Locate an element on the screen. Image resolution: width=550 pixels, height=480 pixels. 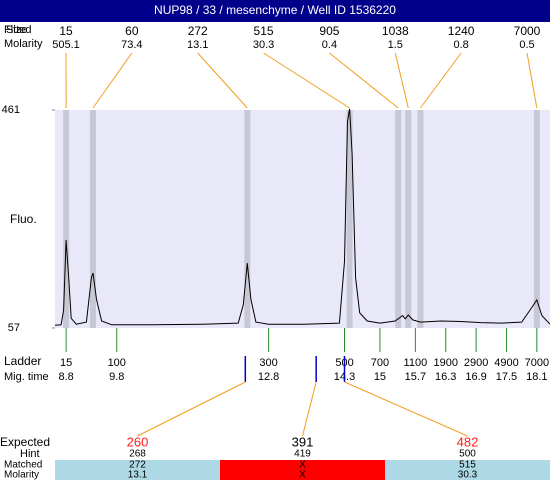
peak-size: 7000 is located at coordinates (527, 31).